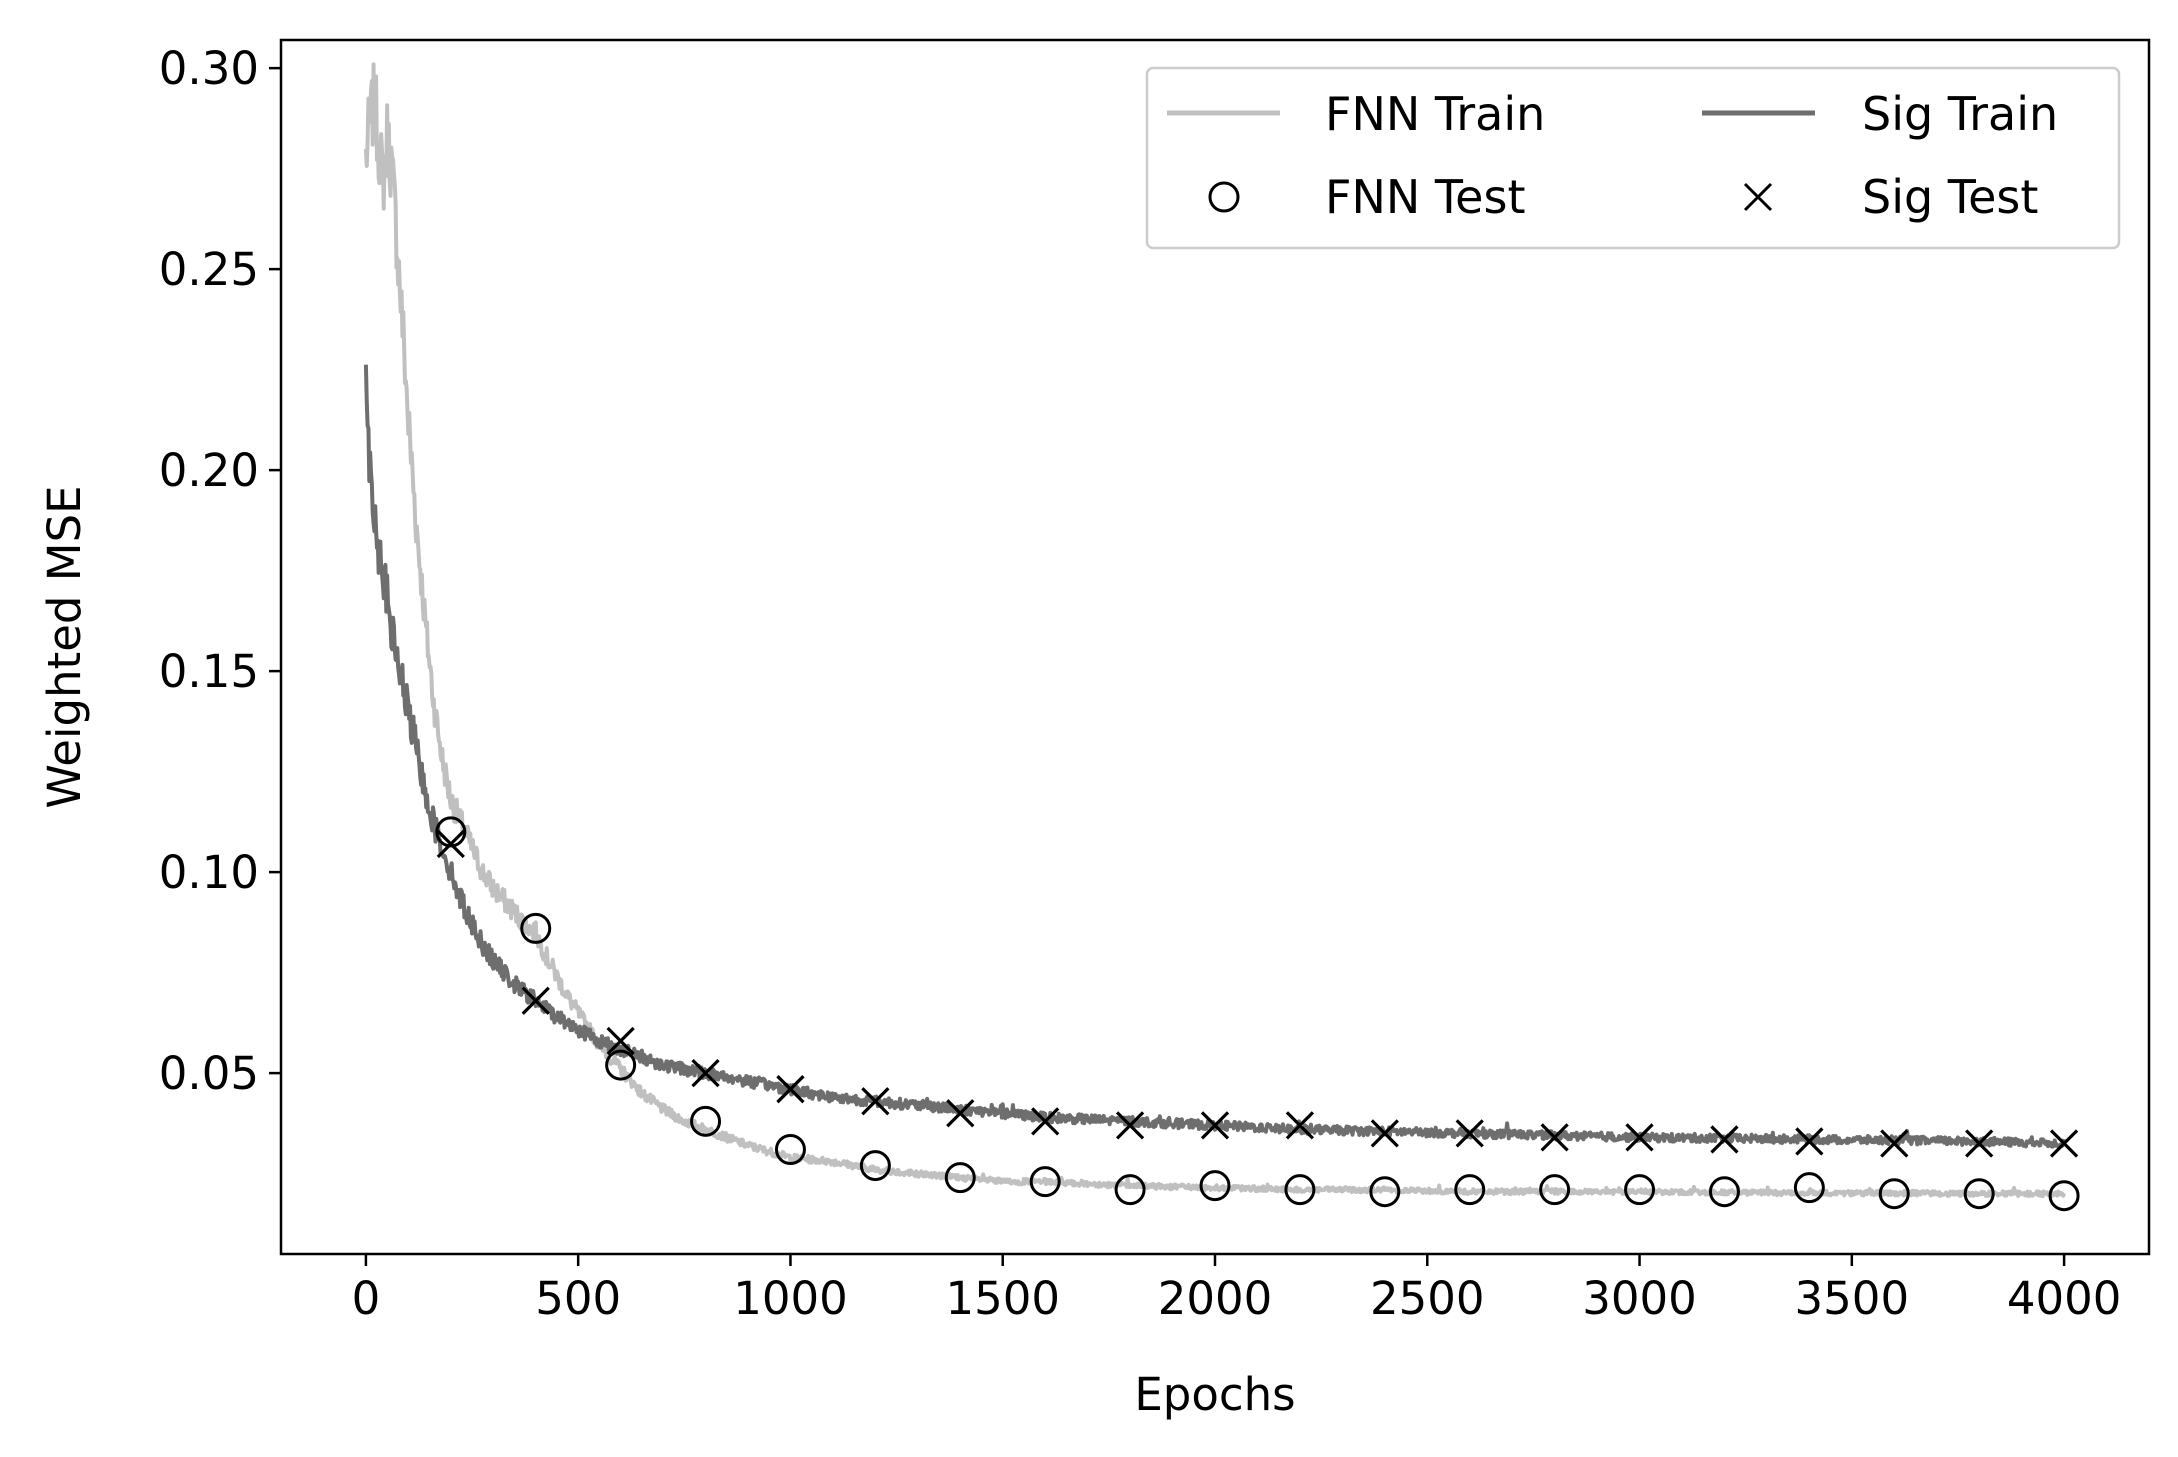 The width and height of the screenshot is (2178, 1457). Describe the element at coordinates (1950, 197) in the screenshot. I see `legend-label-sig-test: Sig Test` at that location.